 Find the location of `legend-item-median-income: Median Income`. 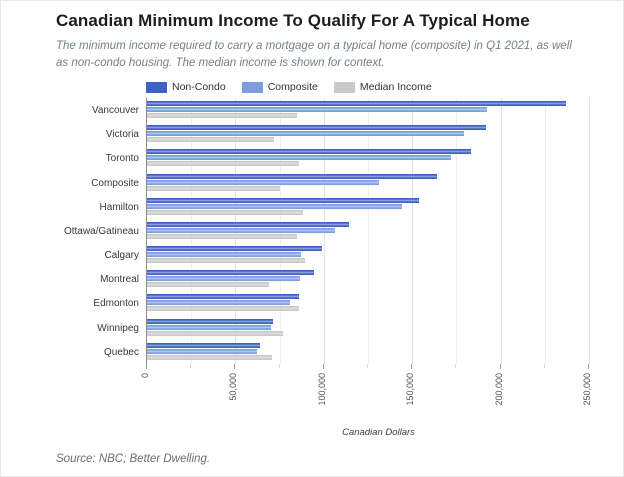

legend-item-median-income: Median Income is located at coordinates (382, 87).